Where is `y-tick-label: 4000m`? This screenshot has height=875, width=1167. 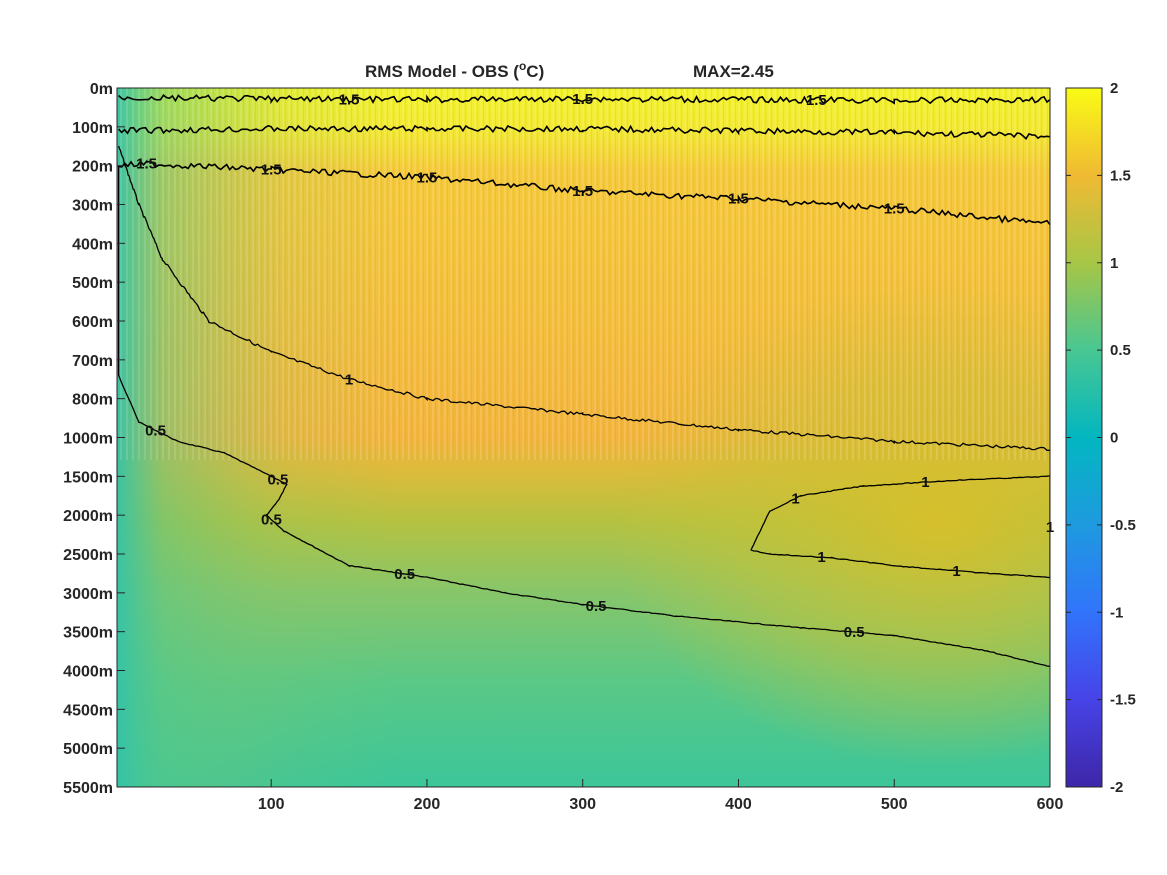 y-tick-label: 4000m is located at coordinates (88, 672).